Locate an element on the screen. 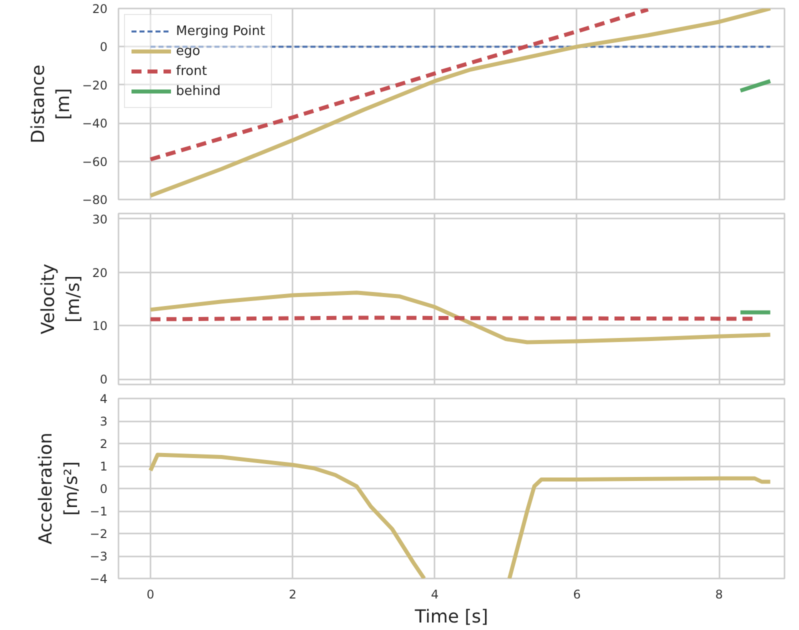  y-tick-label: 30 is located at coordinates (100, 219).